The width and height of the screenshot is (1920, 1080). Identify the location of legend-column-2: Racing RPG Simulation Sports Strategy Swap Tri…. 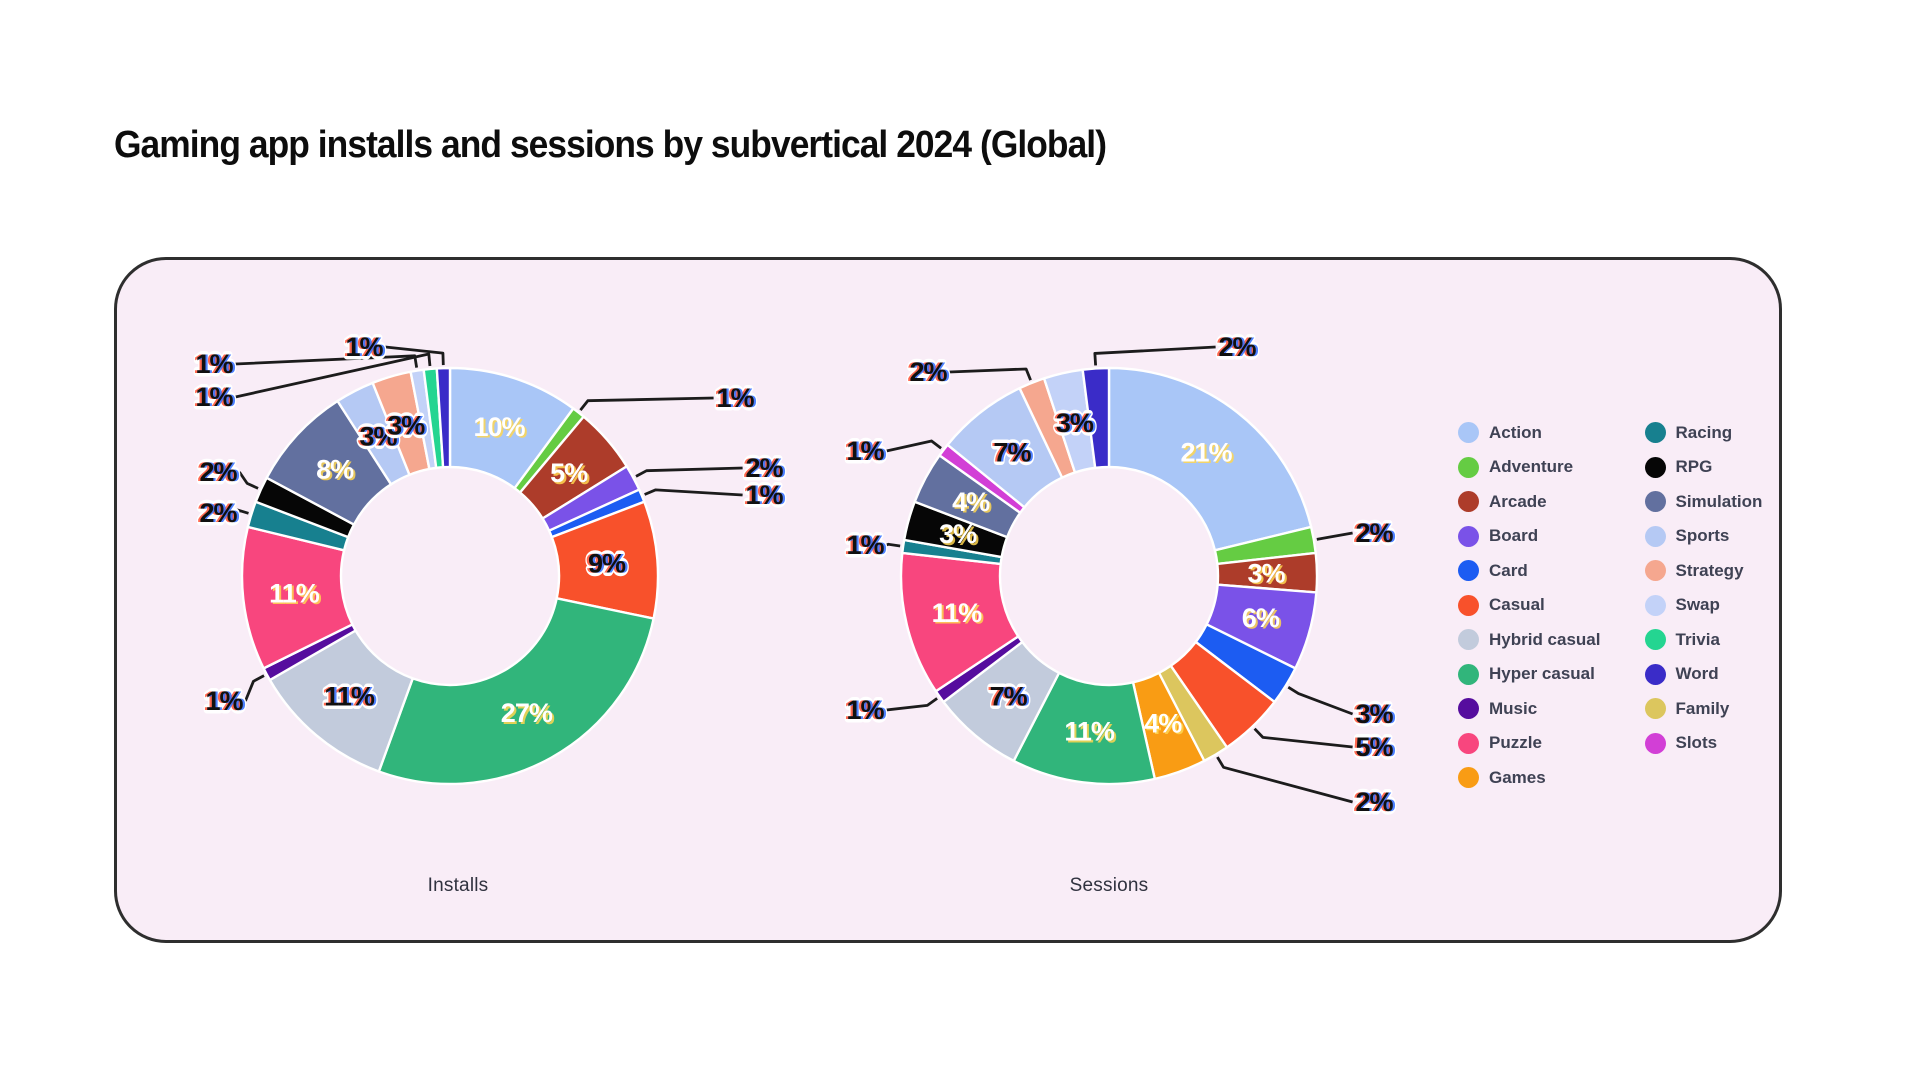
(1703, 605).